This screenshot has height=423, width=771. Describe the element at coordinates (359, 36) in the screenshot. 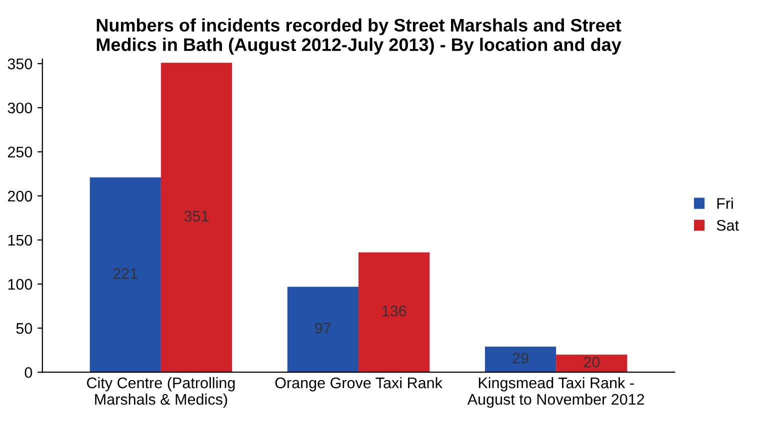

I see `chart-title: Numbers of incidents recorded by Street Marshals and Street Medics in Bath (August 2012-July 2013) - By location and day` at that location.